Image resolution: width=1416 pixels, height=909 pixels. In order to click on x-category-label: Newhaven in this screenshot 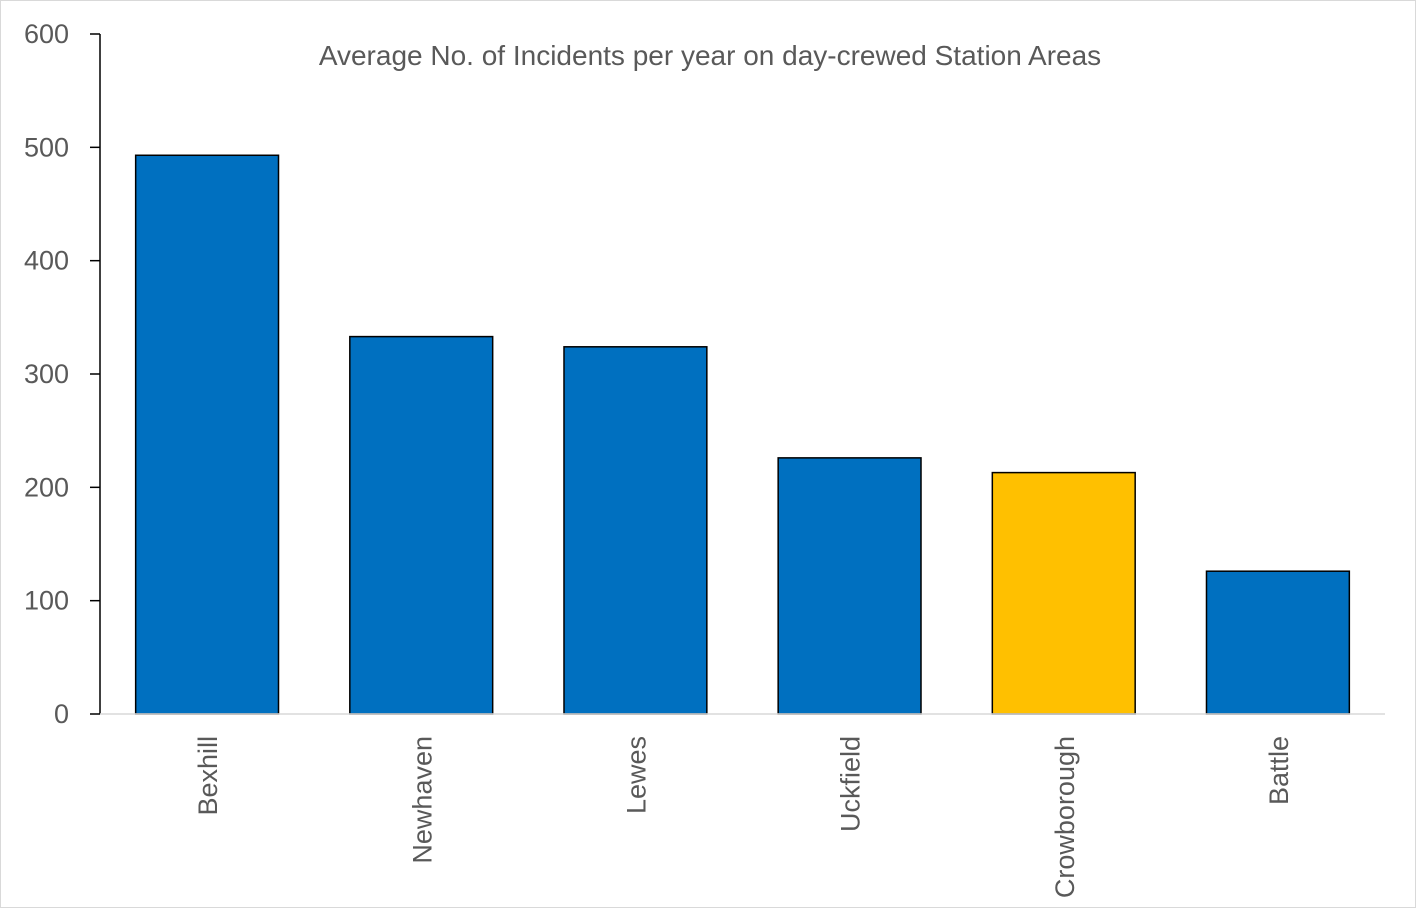, I will do `click(422, 800)`.